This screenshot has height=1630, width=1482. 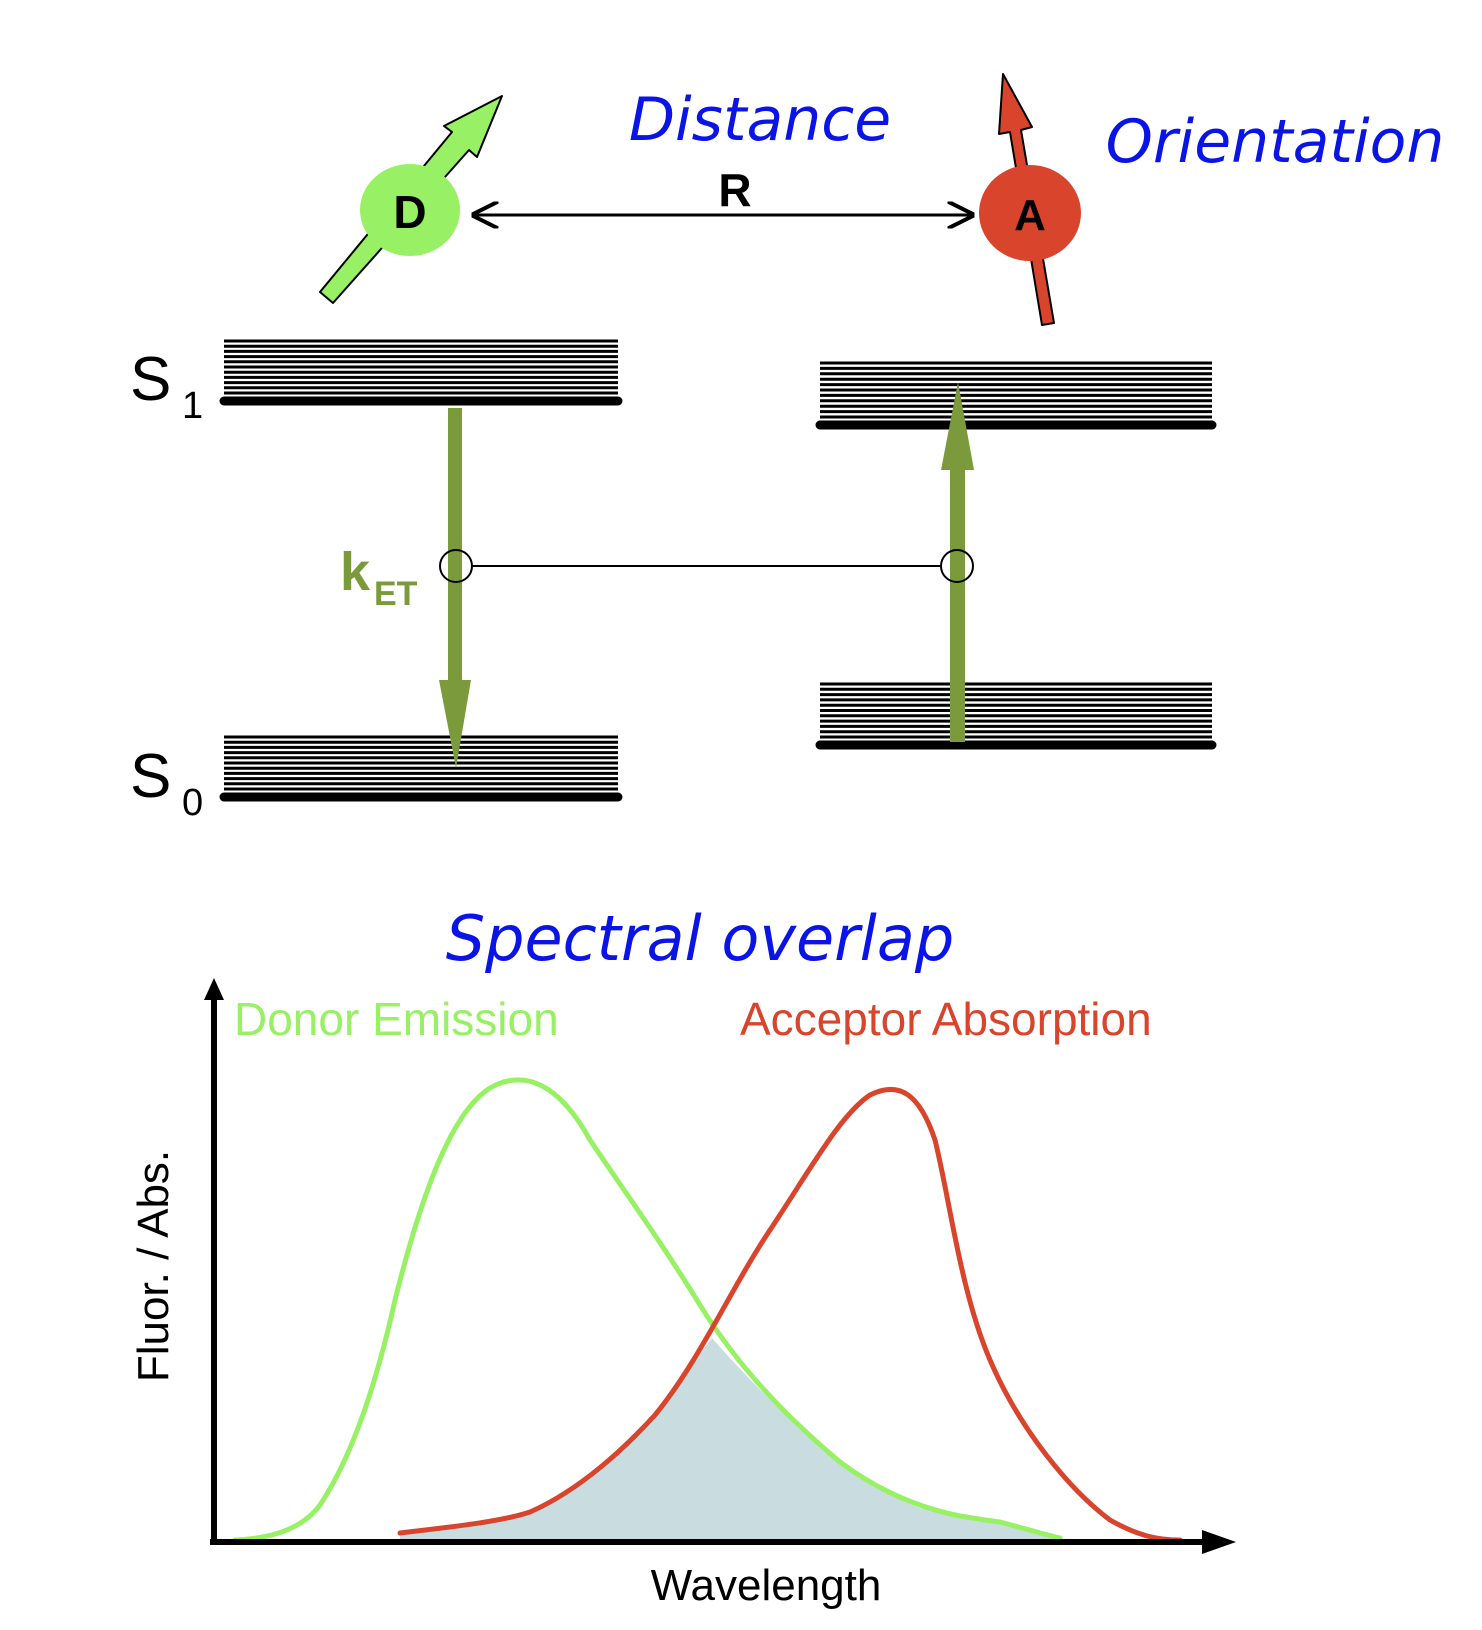 What do you see at coordinates (790, 1314) in the screenshot?
I see `acceptor-absorption-curve` at bounding box center [790, 1314].